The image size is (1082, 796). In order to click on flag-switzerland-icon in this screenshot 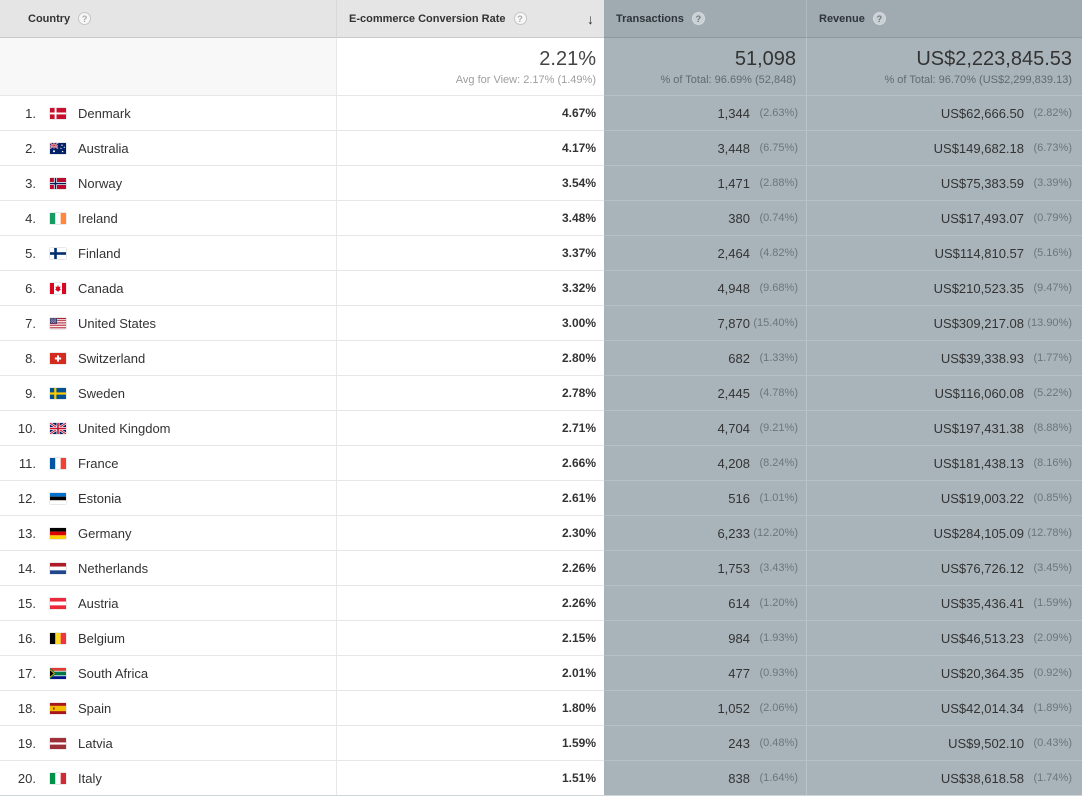, I will do `click(58, 358)`.